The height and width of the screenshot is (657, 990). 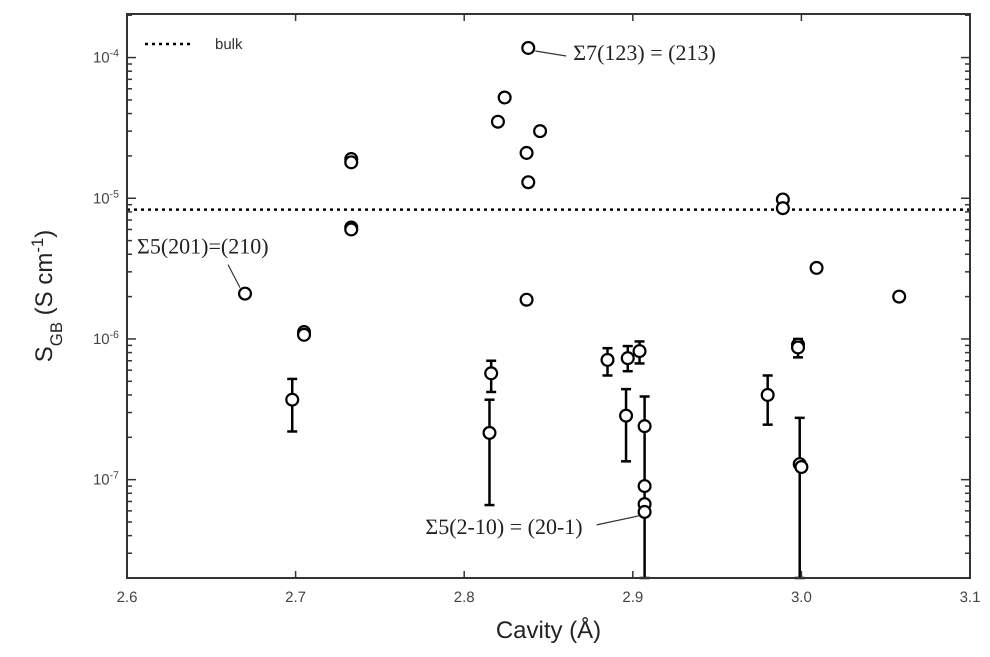 What do you see at coordinates (106, 198) in the screenshot?
I see `y-tick-label: 10$^{-5}$` at bounding box center [106, 198].